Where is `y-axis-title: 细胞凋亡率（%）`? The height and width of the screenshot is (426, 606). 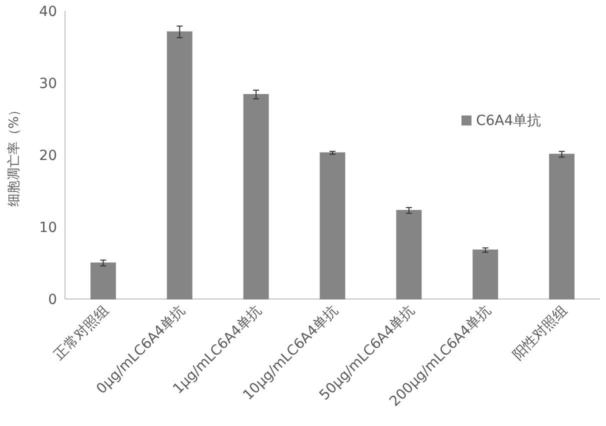
y-axis-title: 细胞凋亡率（%） is located at coordinates (14, 155).